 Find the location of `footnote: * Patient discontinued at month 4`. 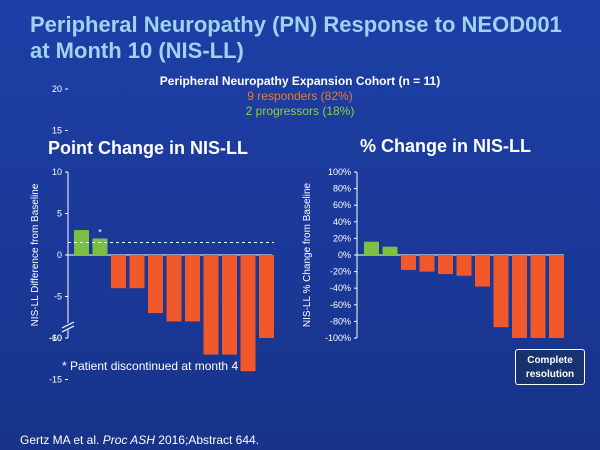

footnote: * Patient discontinued at month 4 is located at coordinates (150, 366).